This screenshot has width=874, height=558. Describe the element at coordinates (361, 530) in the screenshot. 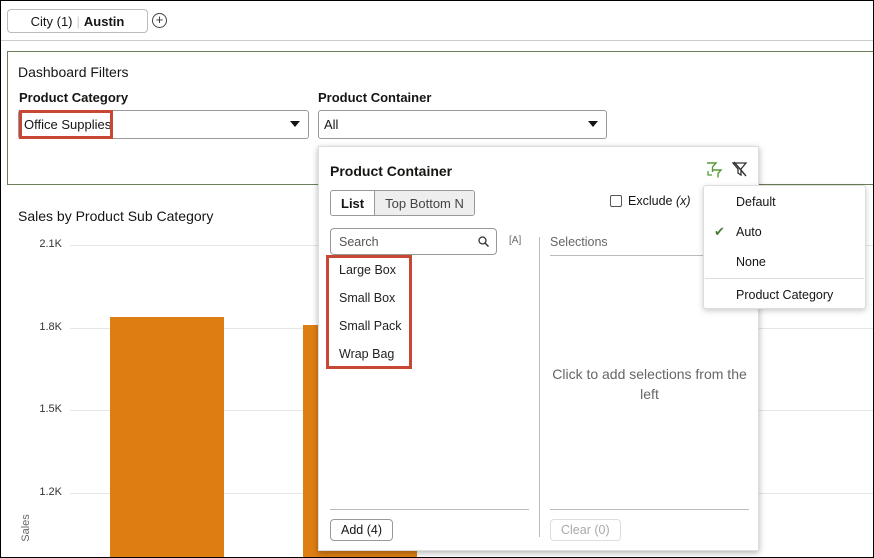

I see `add-button: Add (4)` at that location.